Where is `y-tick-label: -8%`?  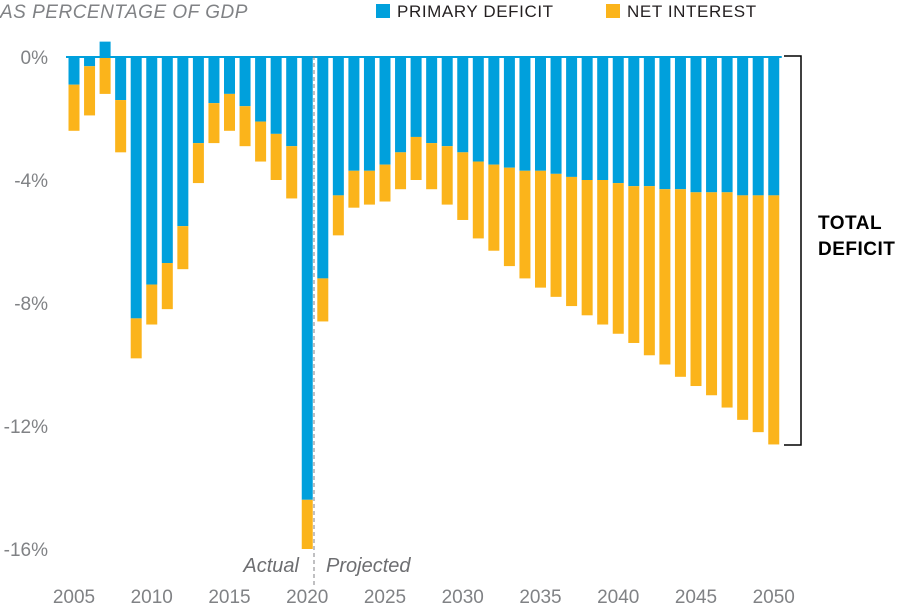 y-tick-label: -8% is located at coordinates (31, 304).